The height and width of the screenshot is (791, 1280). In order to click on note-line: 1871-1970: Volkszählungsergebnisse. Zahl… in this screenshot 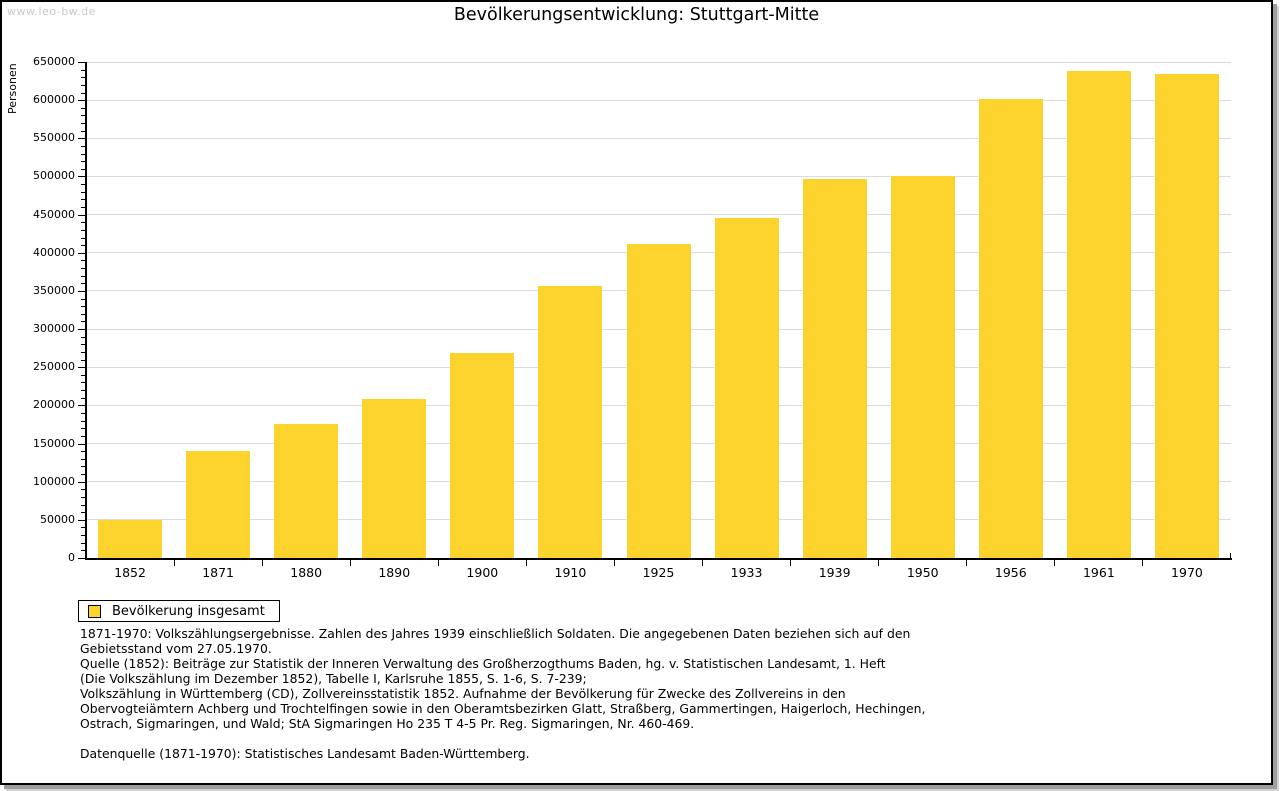, I will do `click(495, 633)`.